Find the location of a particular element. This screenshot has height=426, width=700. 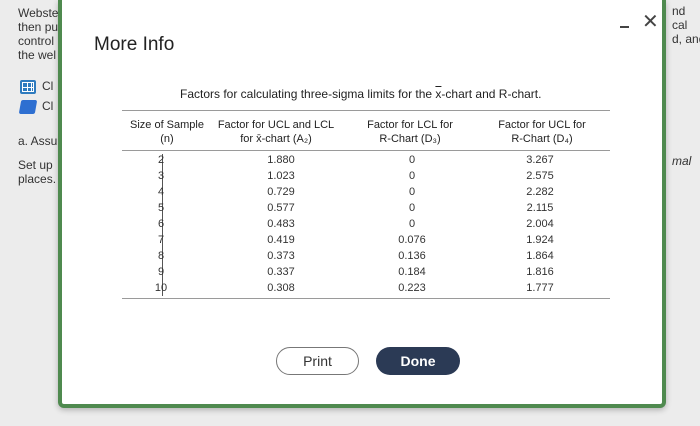

cell-d4: 1.924 is located at coordinates (540, 240).